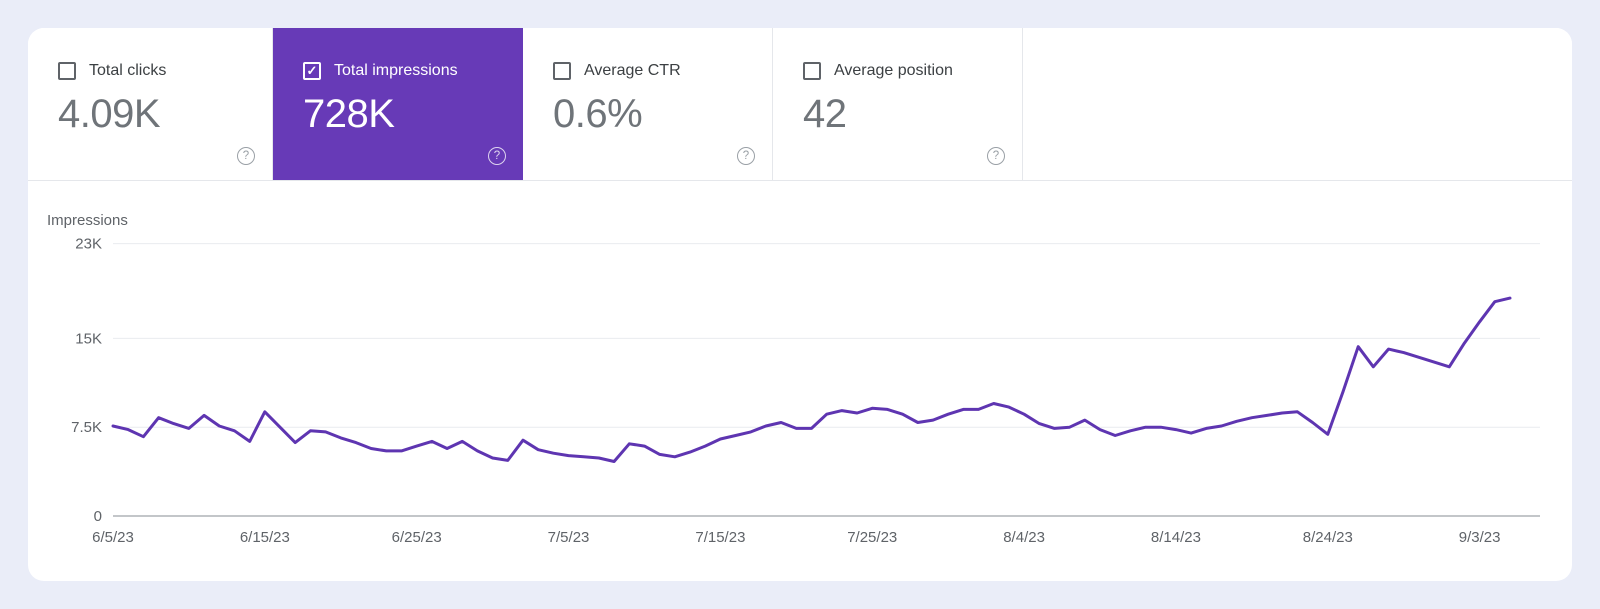 This screenshot has width=1600, height=609. Describe the element at coordinates (598, 114) in the screenshot. I see `metric-value: 0.6%` at that location.